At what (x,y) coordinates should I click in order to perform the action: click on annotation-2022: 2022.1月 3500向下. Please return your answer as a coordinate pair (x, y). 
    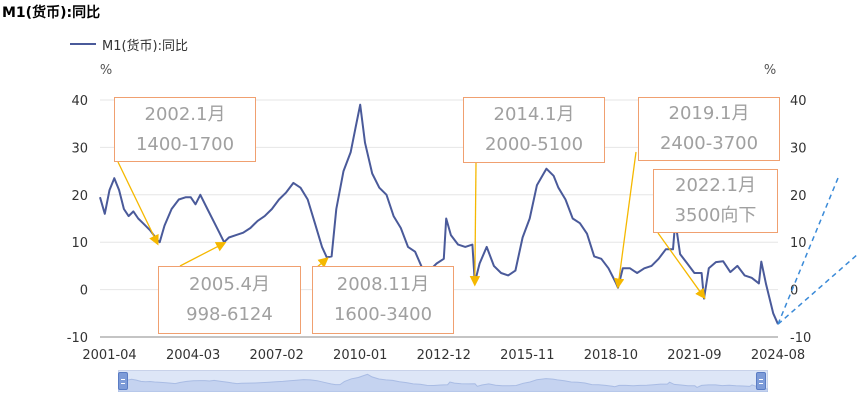
    Looking at the image, I should click on (715, 201).